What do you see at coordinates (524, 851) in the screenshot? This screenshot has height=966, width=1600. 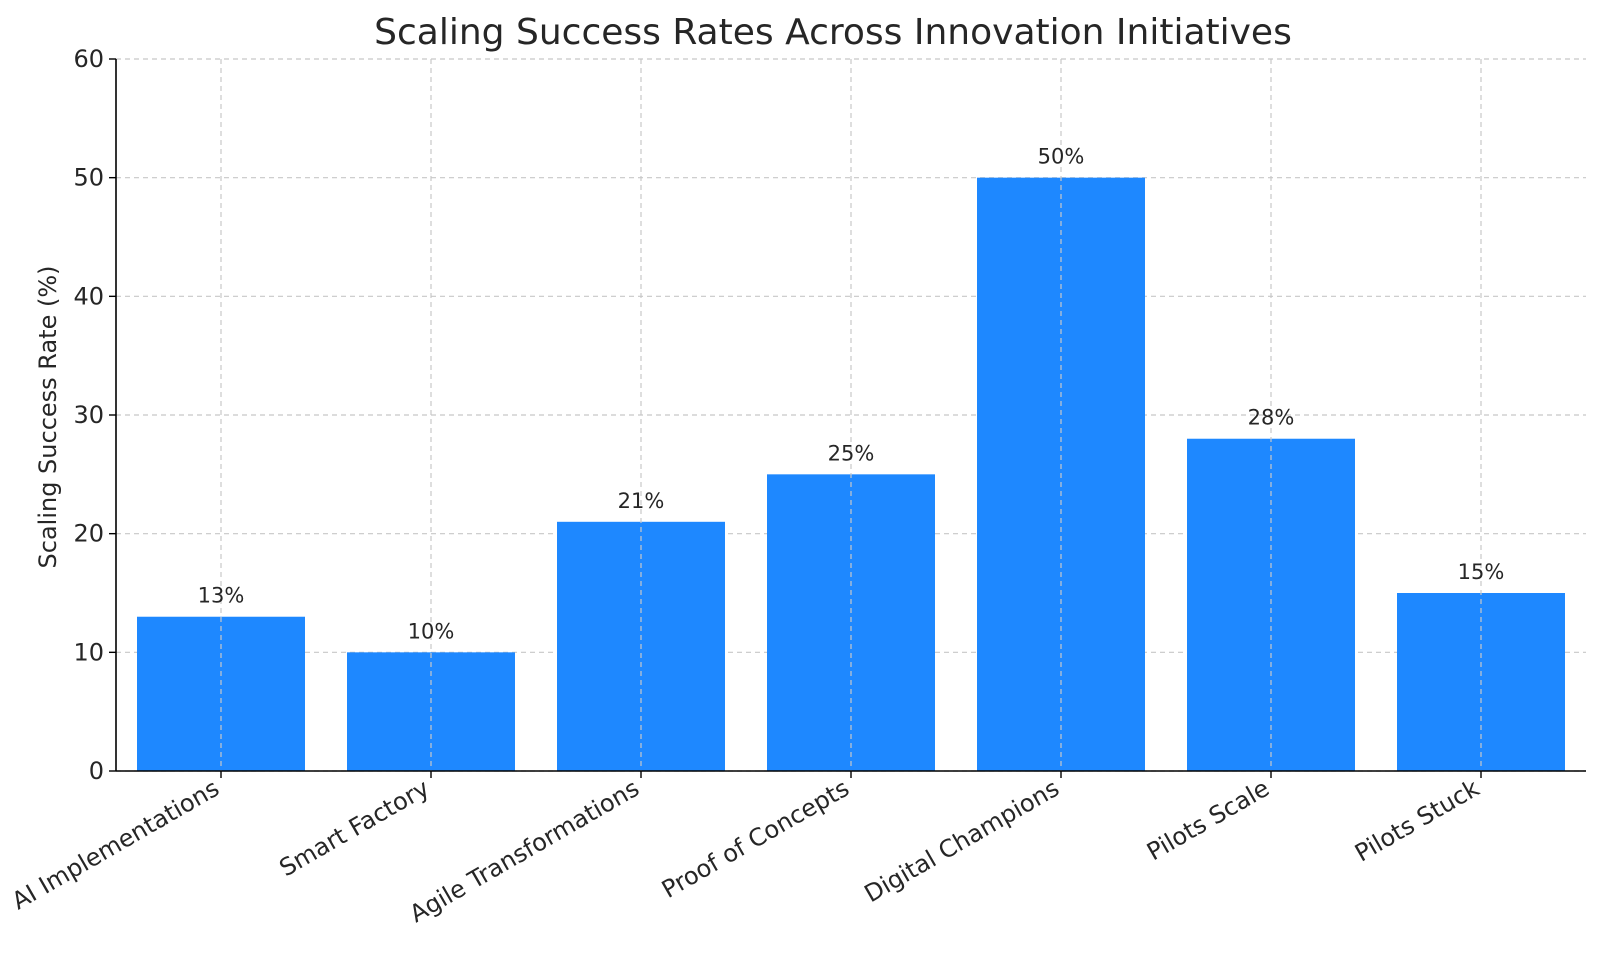 I see `x-tick-label: Agile Transformations` at bounding box center [524, 851].